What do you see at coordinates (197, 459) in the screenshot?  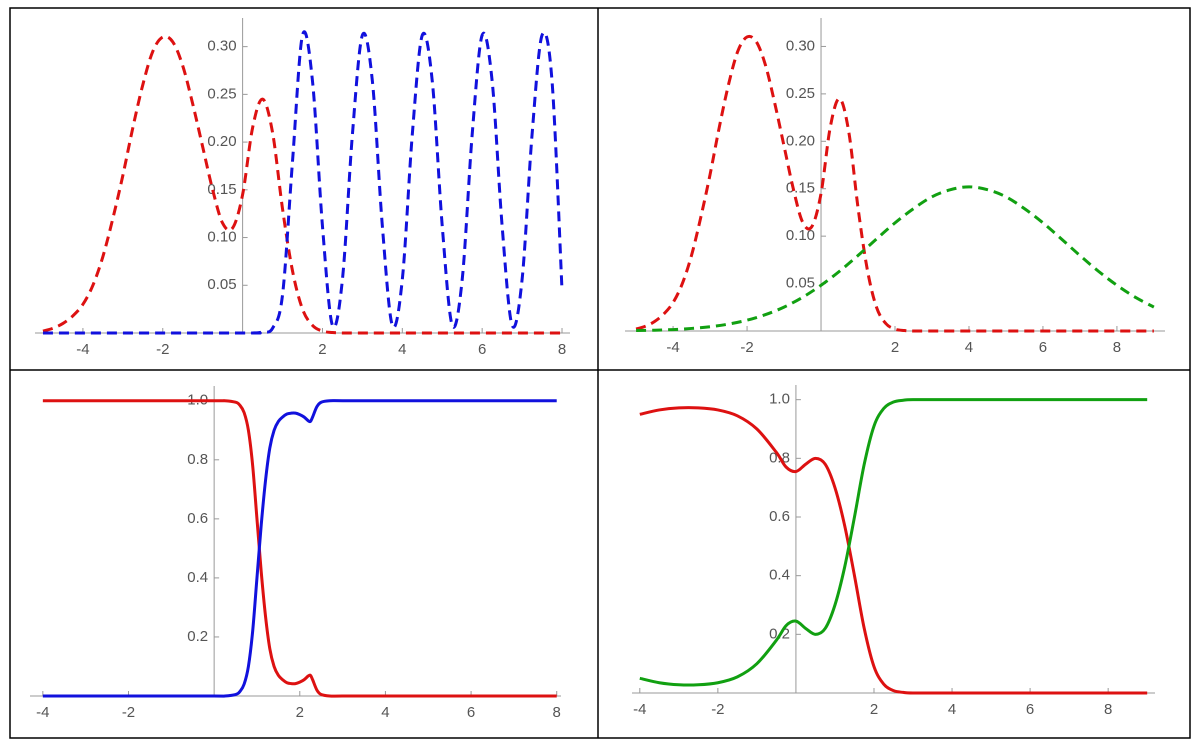 I see `y-tick-label: 0.8` at bounding box center [197, 459].